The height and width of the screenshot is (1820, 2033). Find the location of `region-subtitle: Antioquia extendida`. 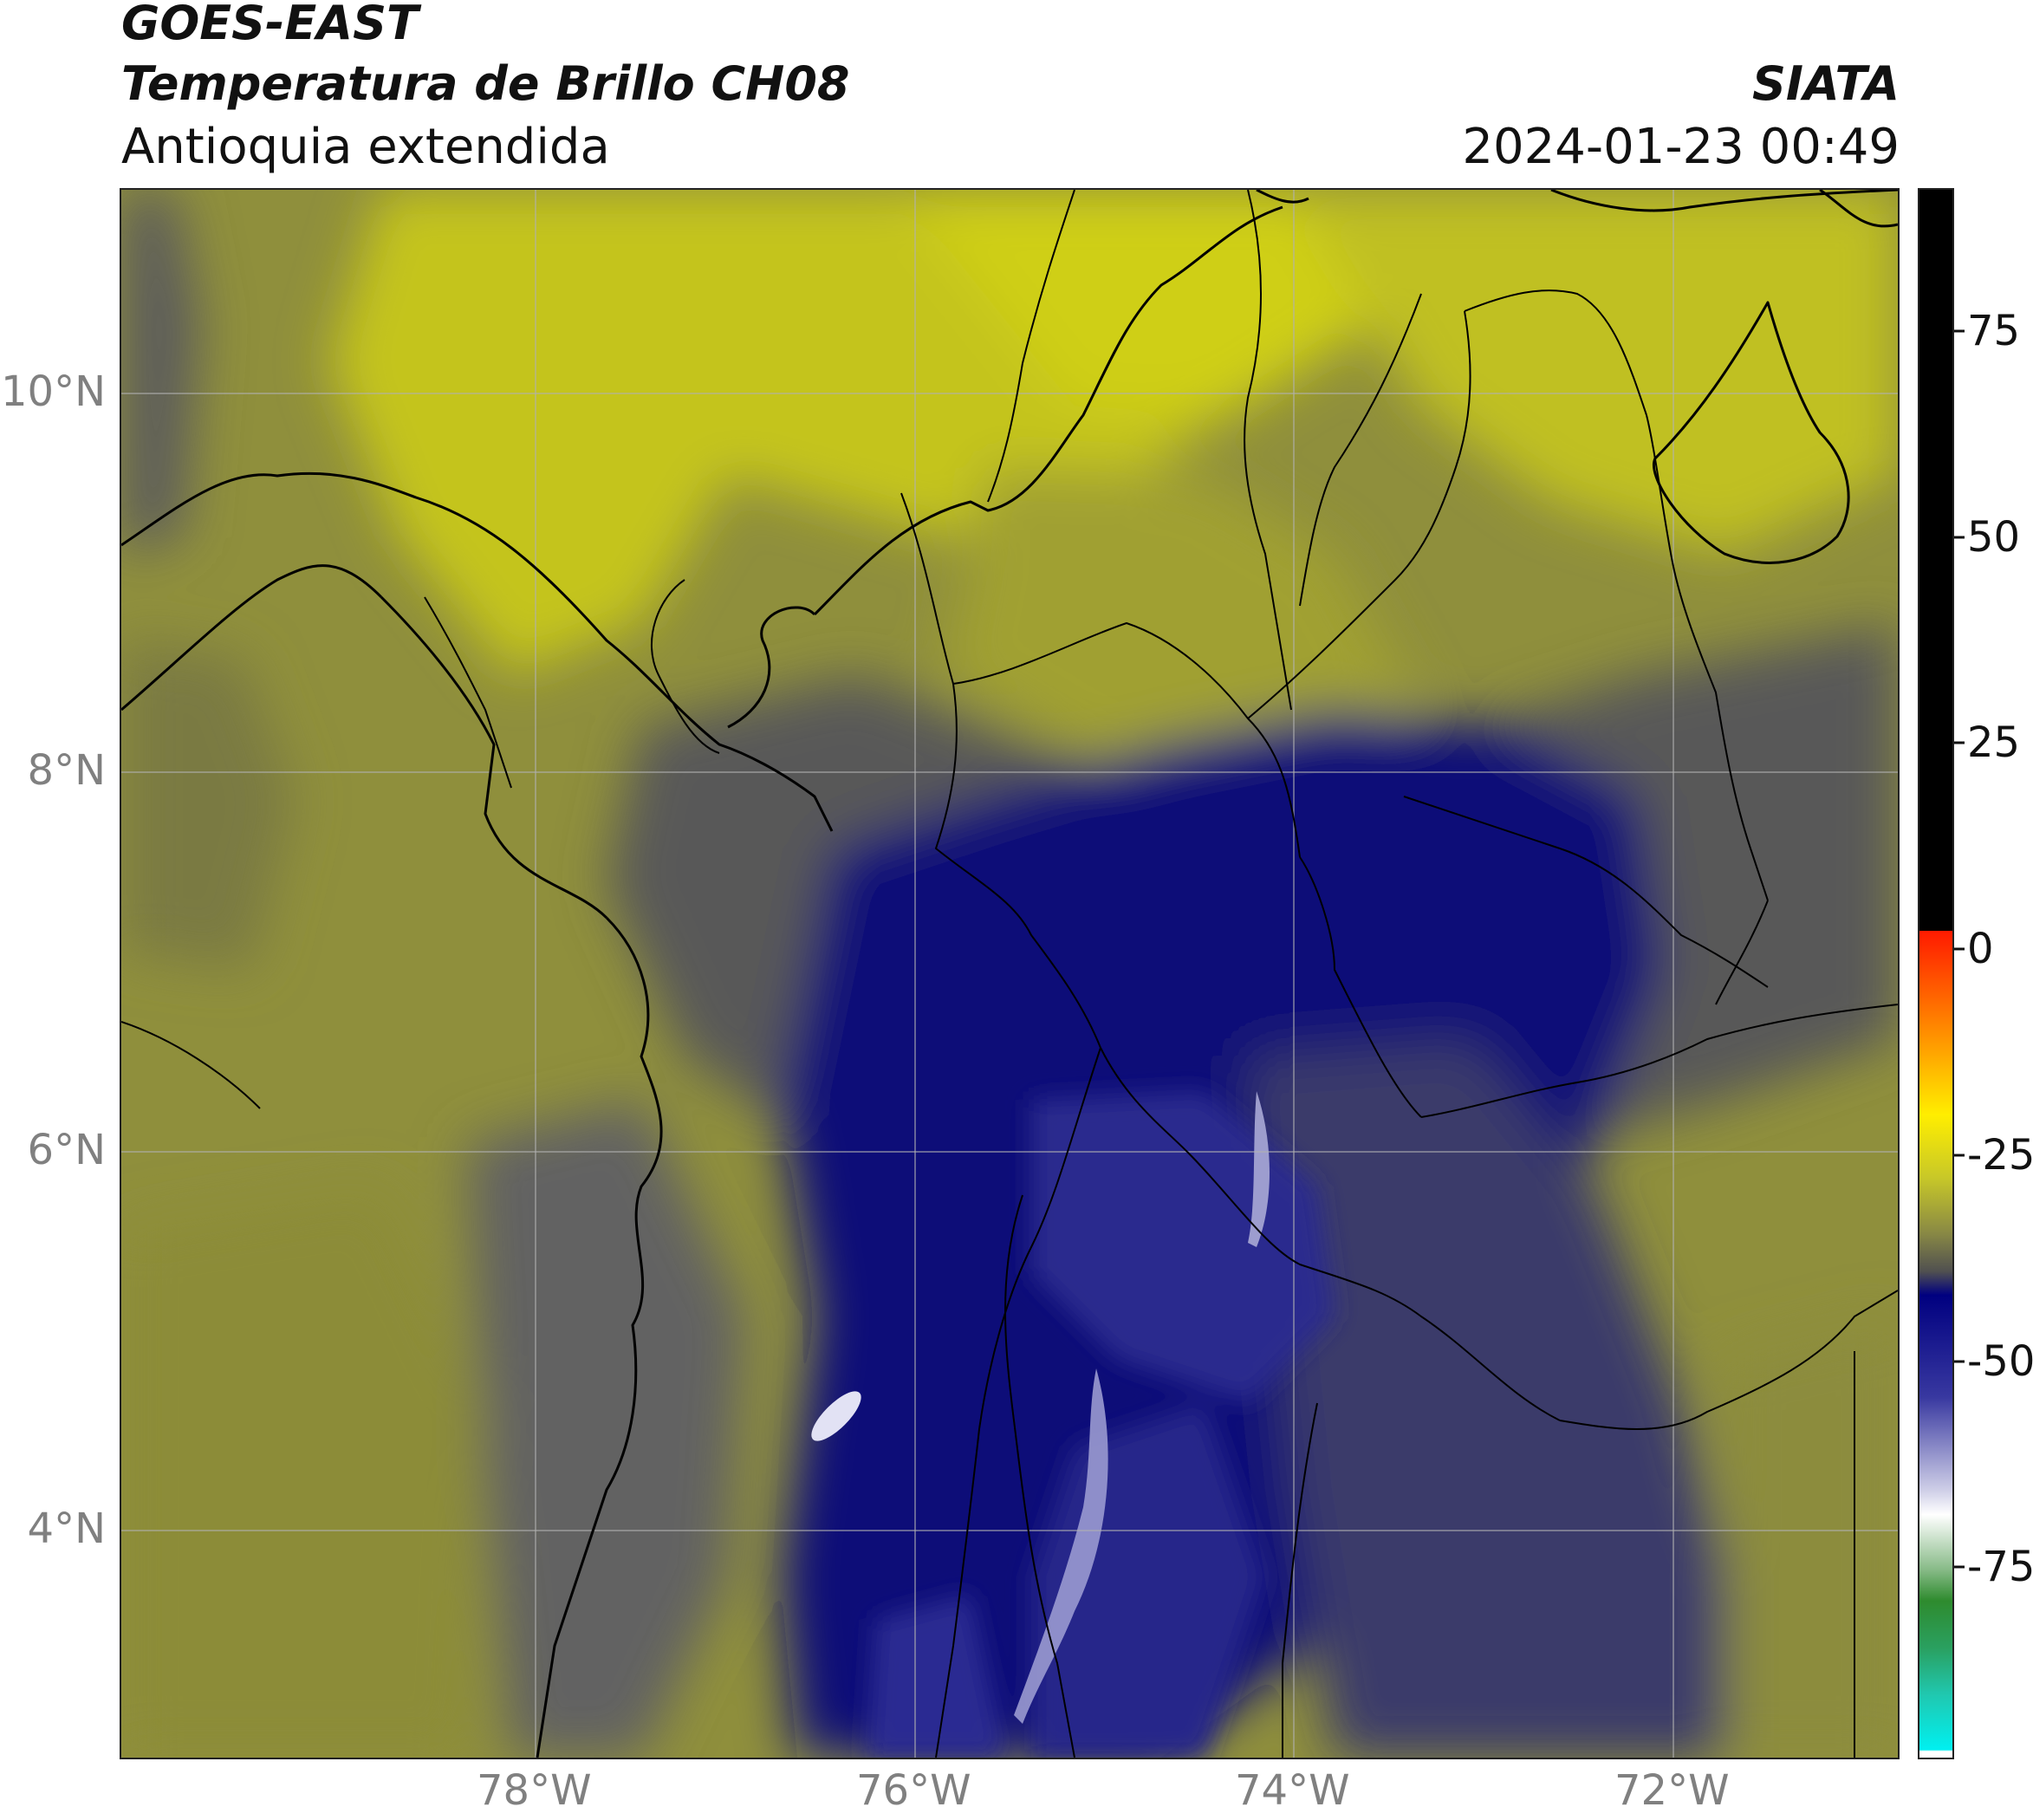

region-subtitle: Antioquia extendida is located at coordinates (365, 147).